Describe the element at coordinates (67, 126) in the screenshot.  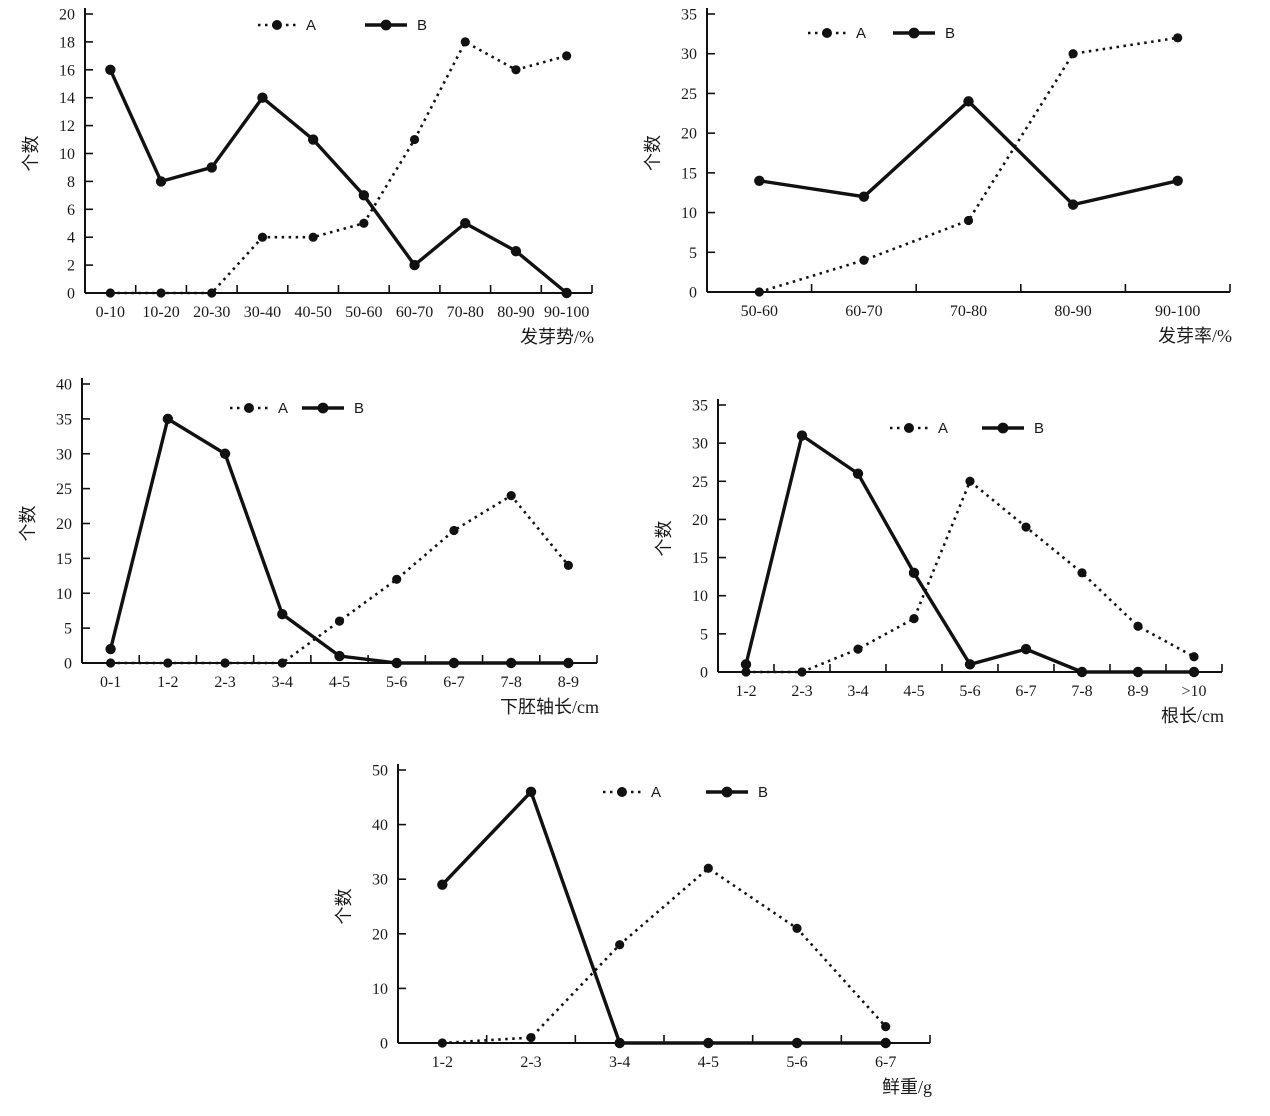
I see `y-tick-label: 12` at that location.